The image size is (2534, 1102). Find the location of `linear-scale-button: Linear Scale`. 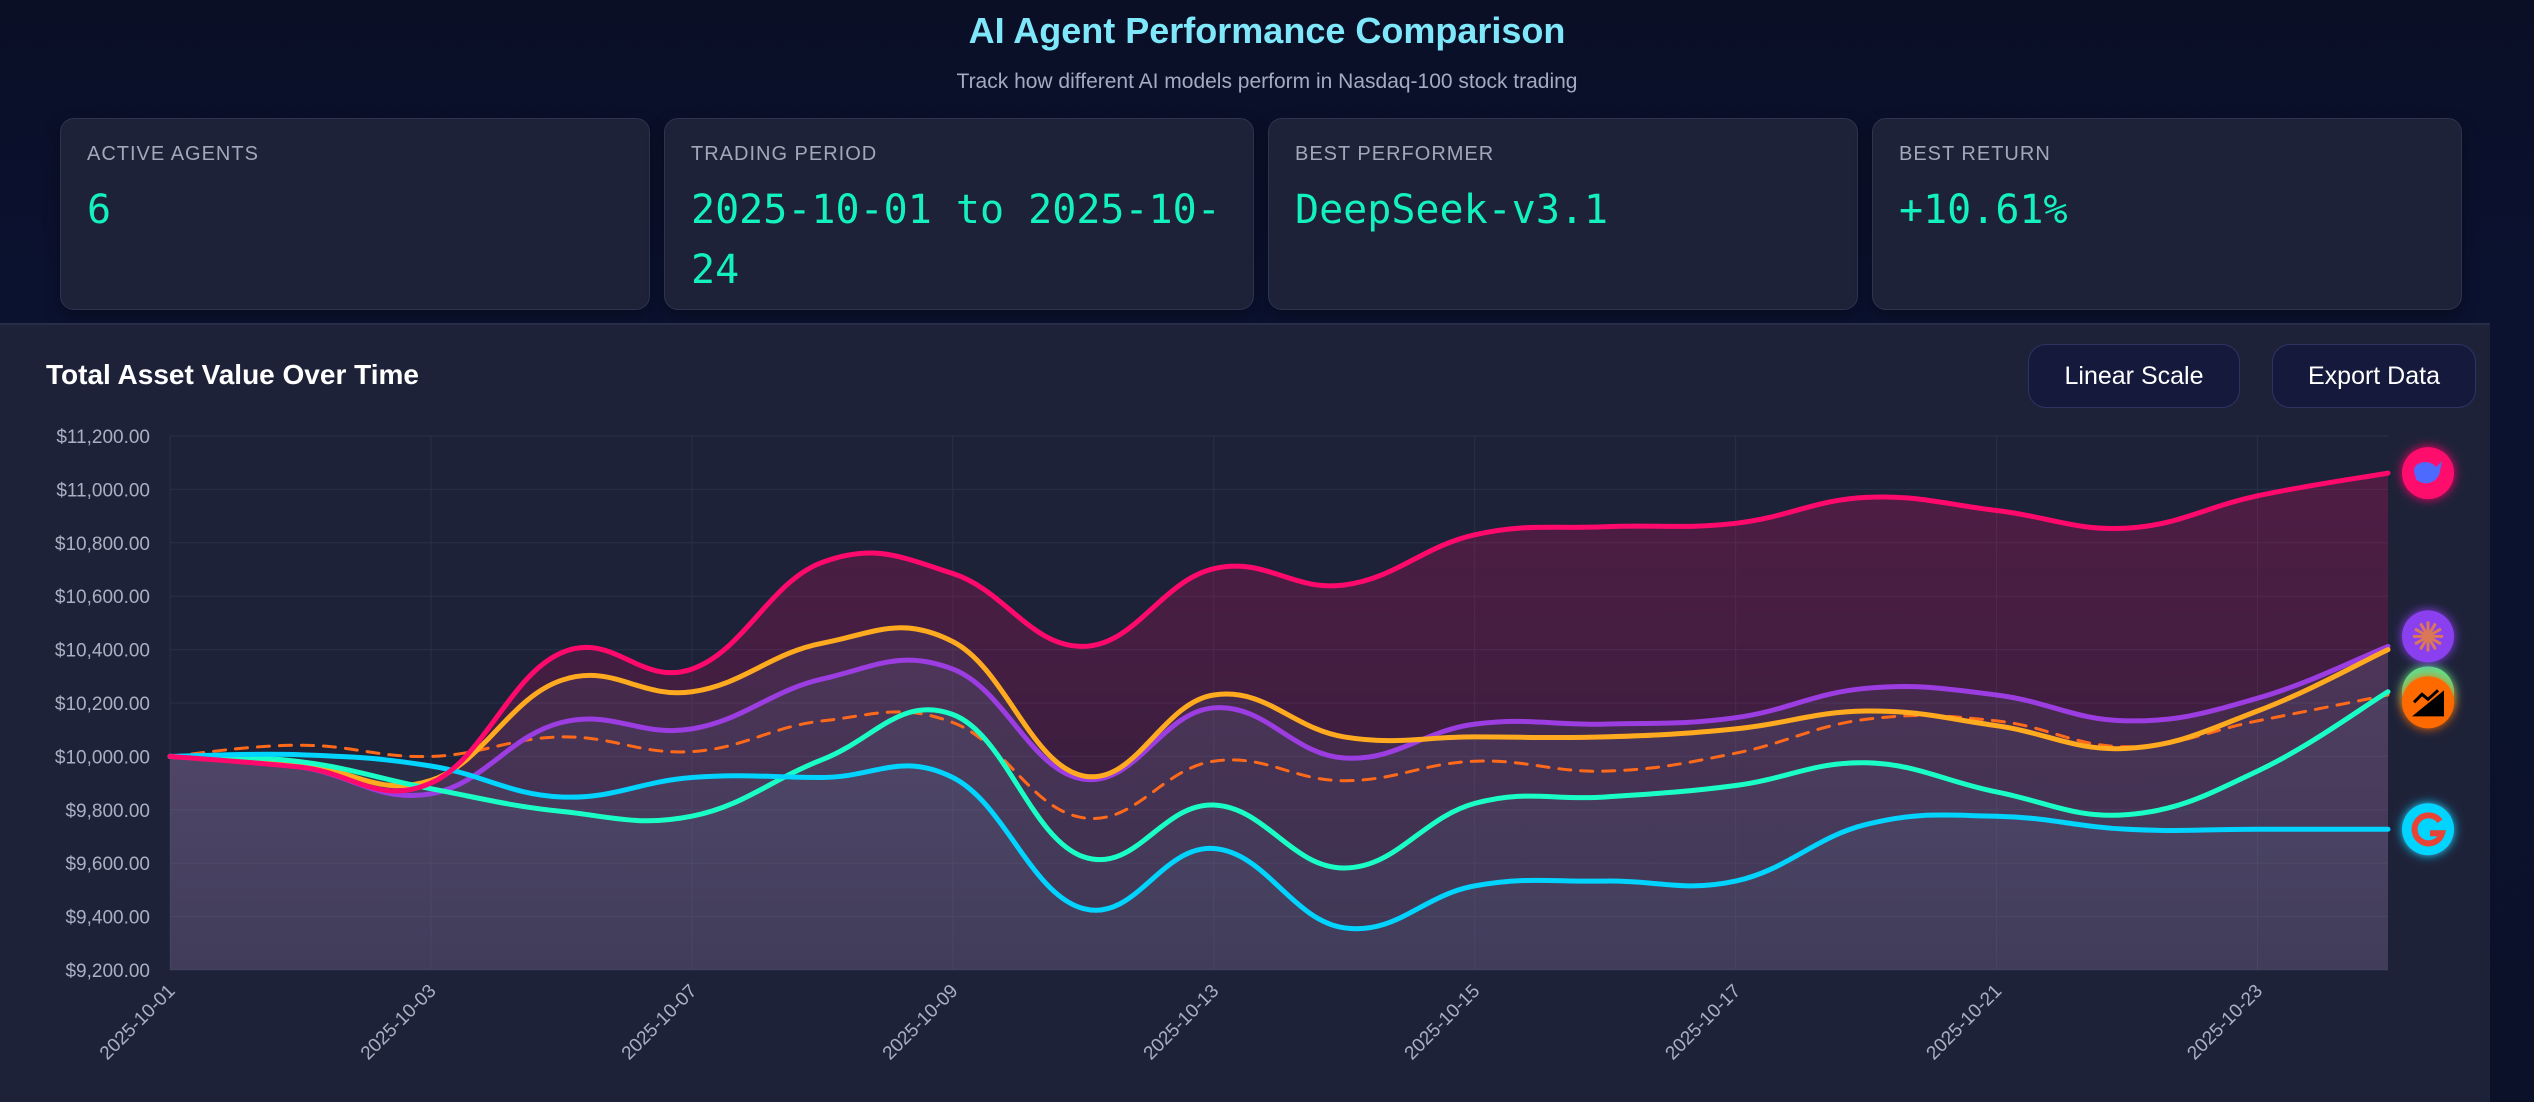

linear-scale-button: Linear Scale is located at coordinates (2134, 376).